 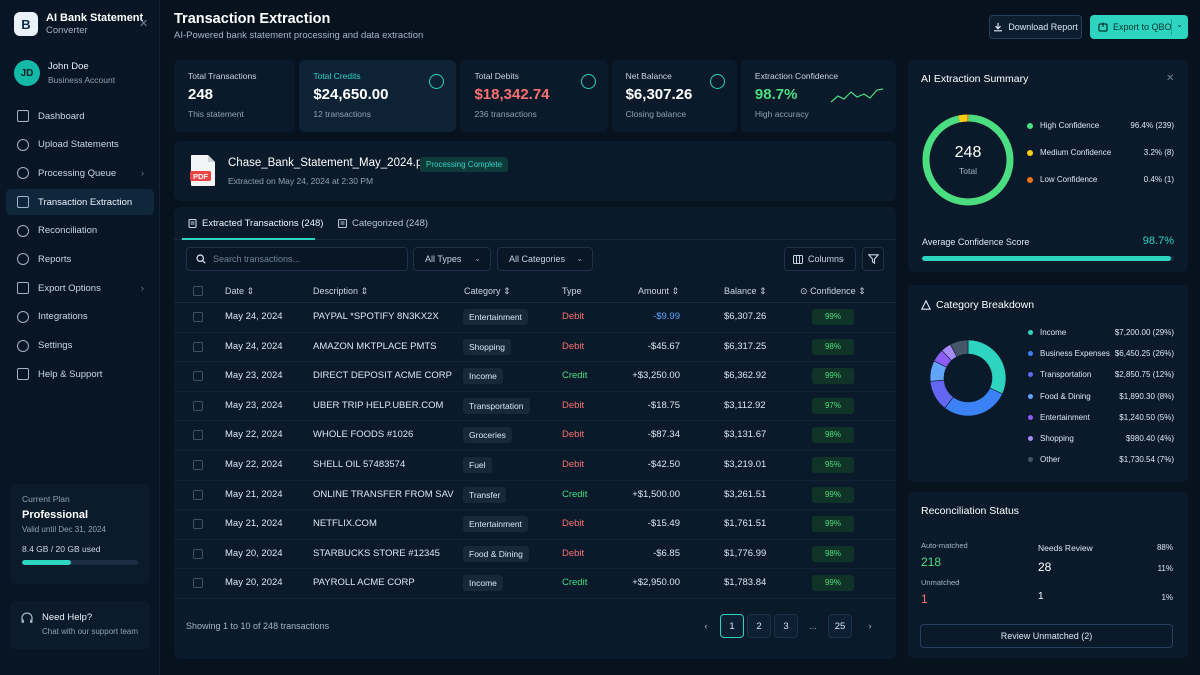 I want to click on help-card: Need Help? Chat with our support team, so click(x=80, y=625).